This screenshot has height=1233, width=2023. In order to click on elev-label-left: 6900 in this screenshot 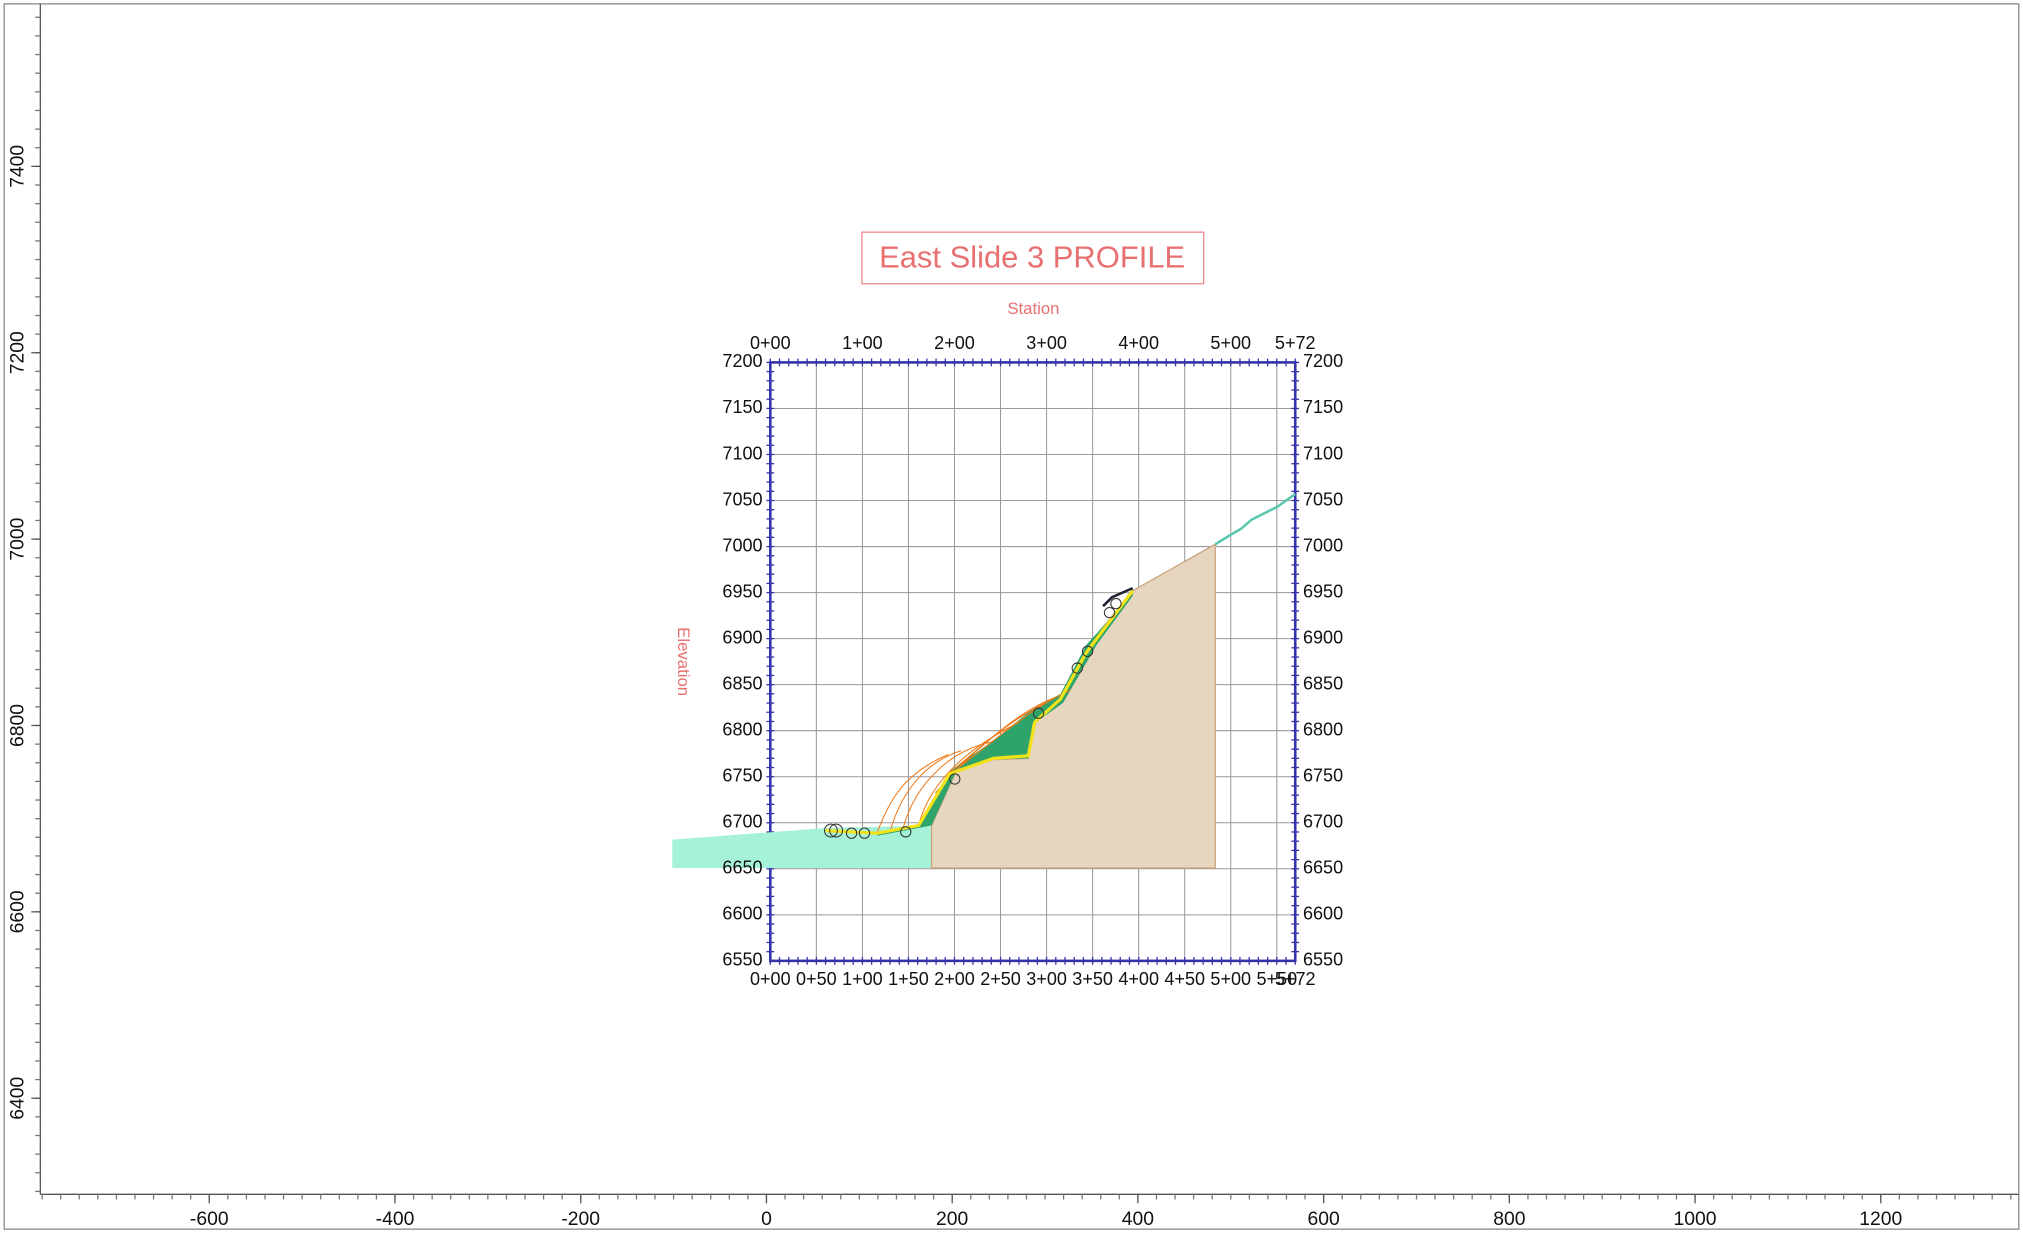, I will do `click(742, 637)`.